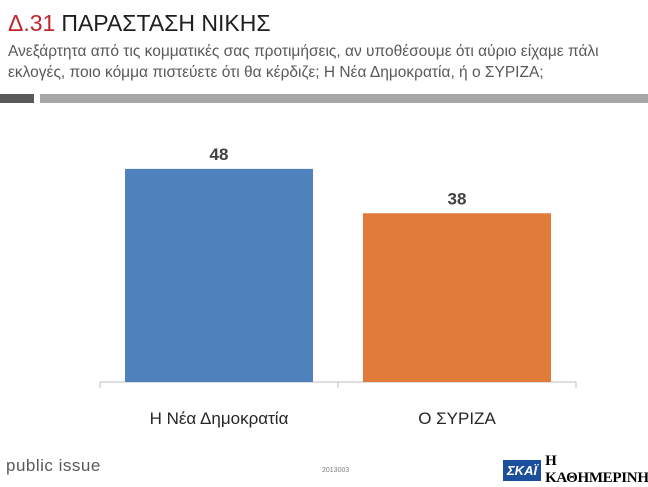 The width and height of the screenshot is (648, 487). I want to click on data-label: 38, so click(457, 198).